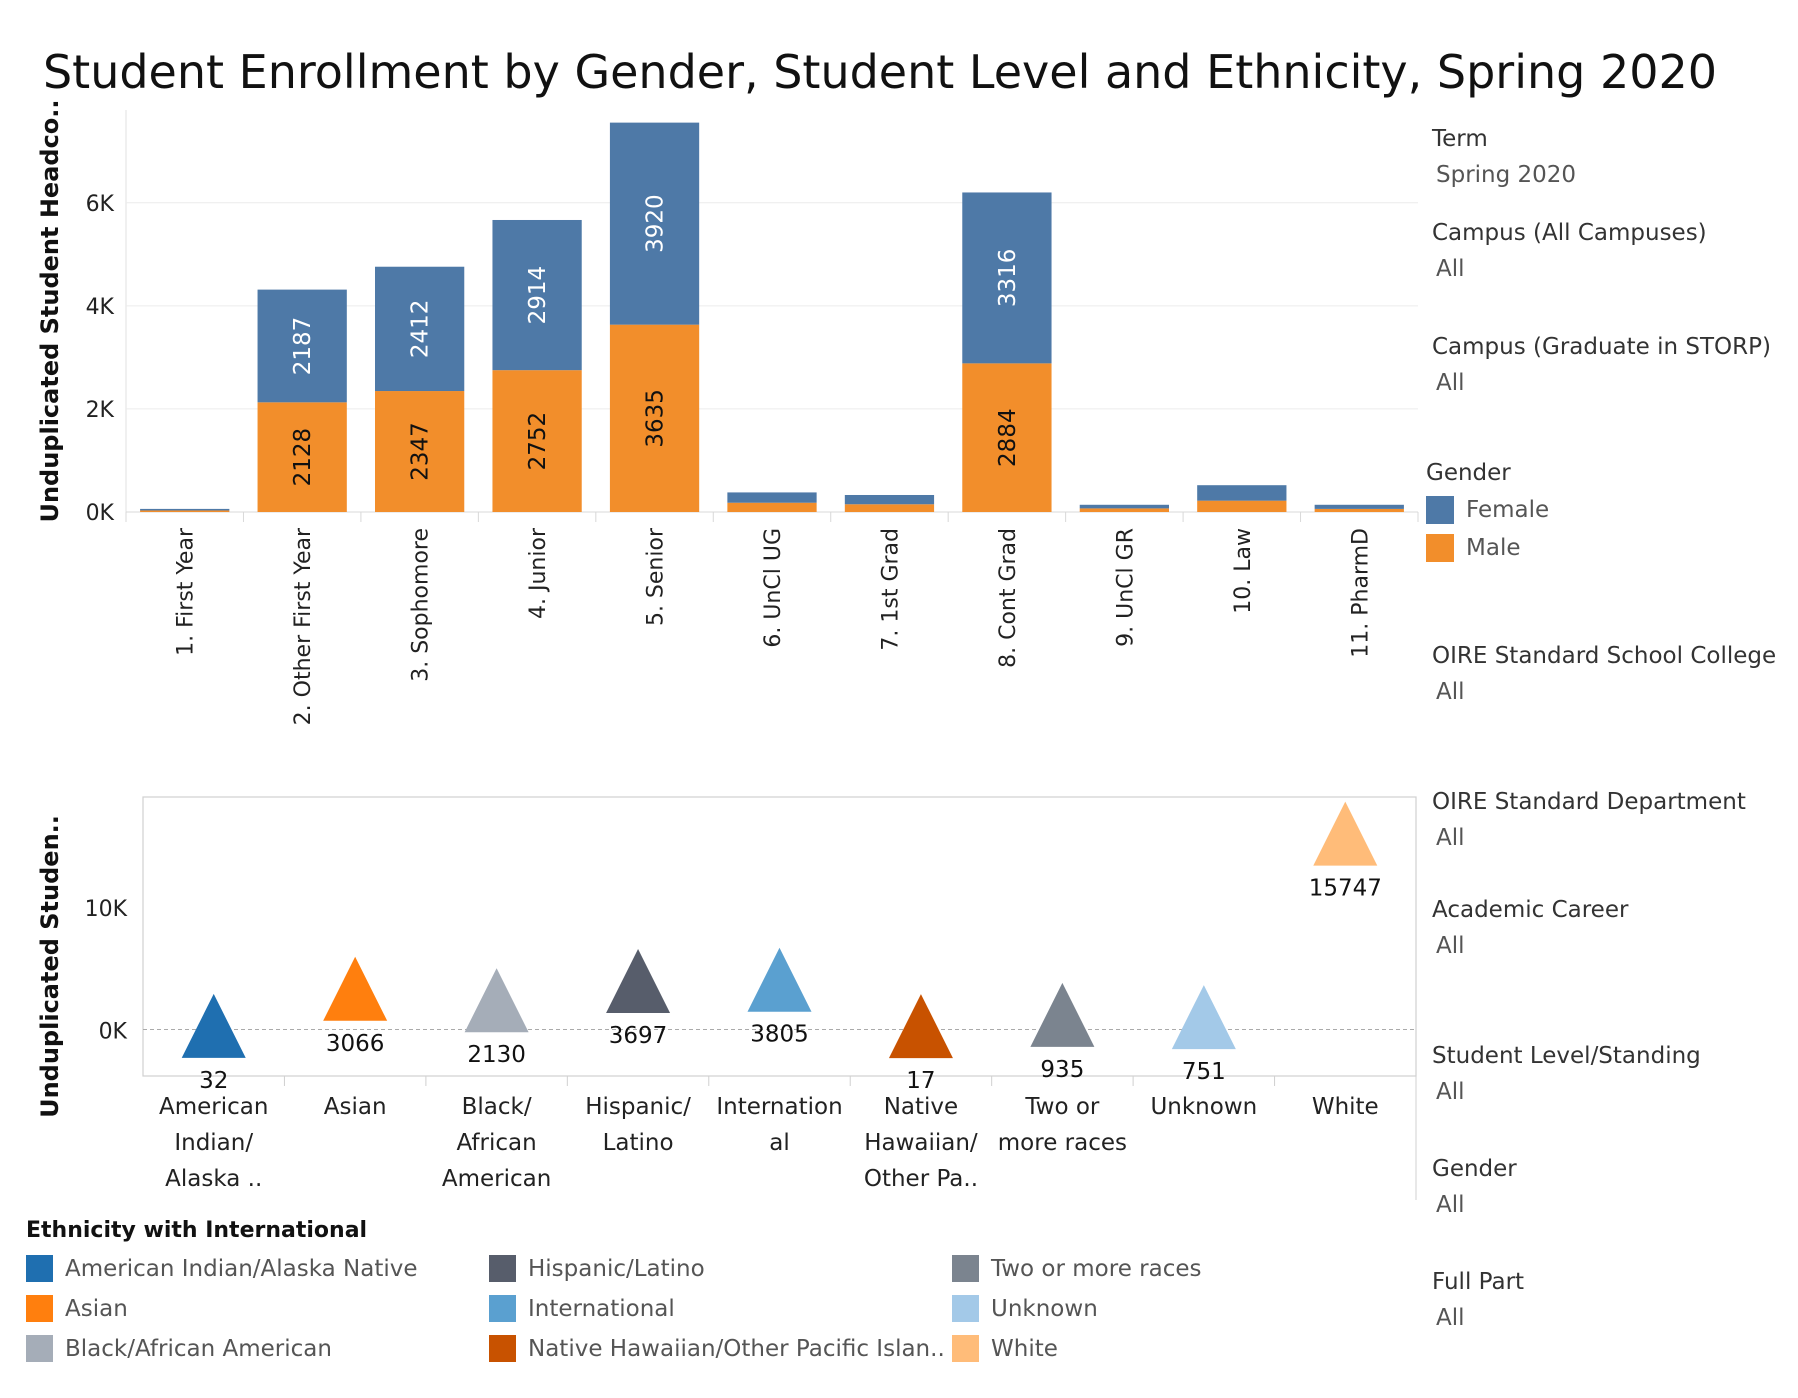 The image size is (1798, 1398). What do you see at coordinates (1589, 820) in the screenshot?
I see `filter-5: OIRE Standard Department All` at bounding box center [1589, 820].